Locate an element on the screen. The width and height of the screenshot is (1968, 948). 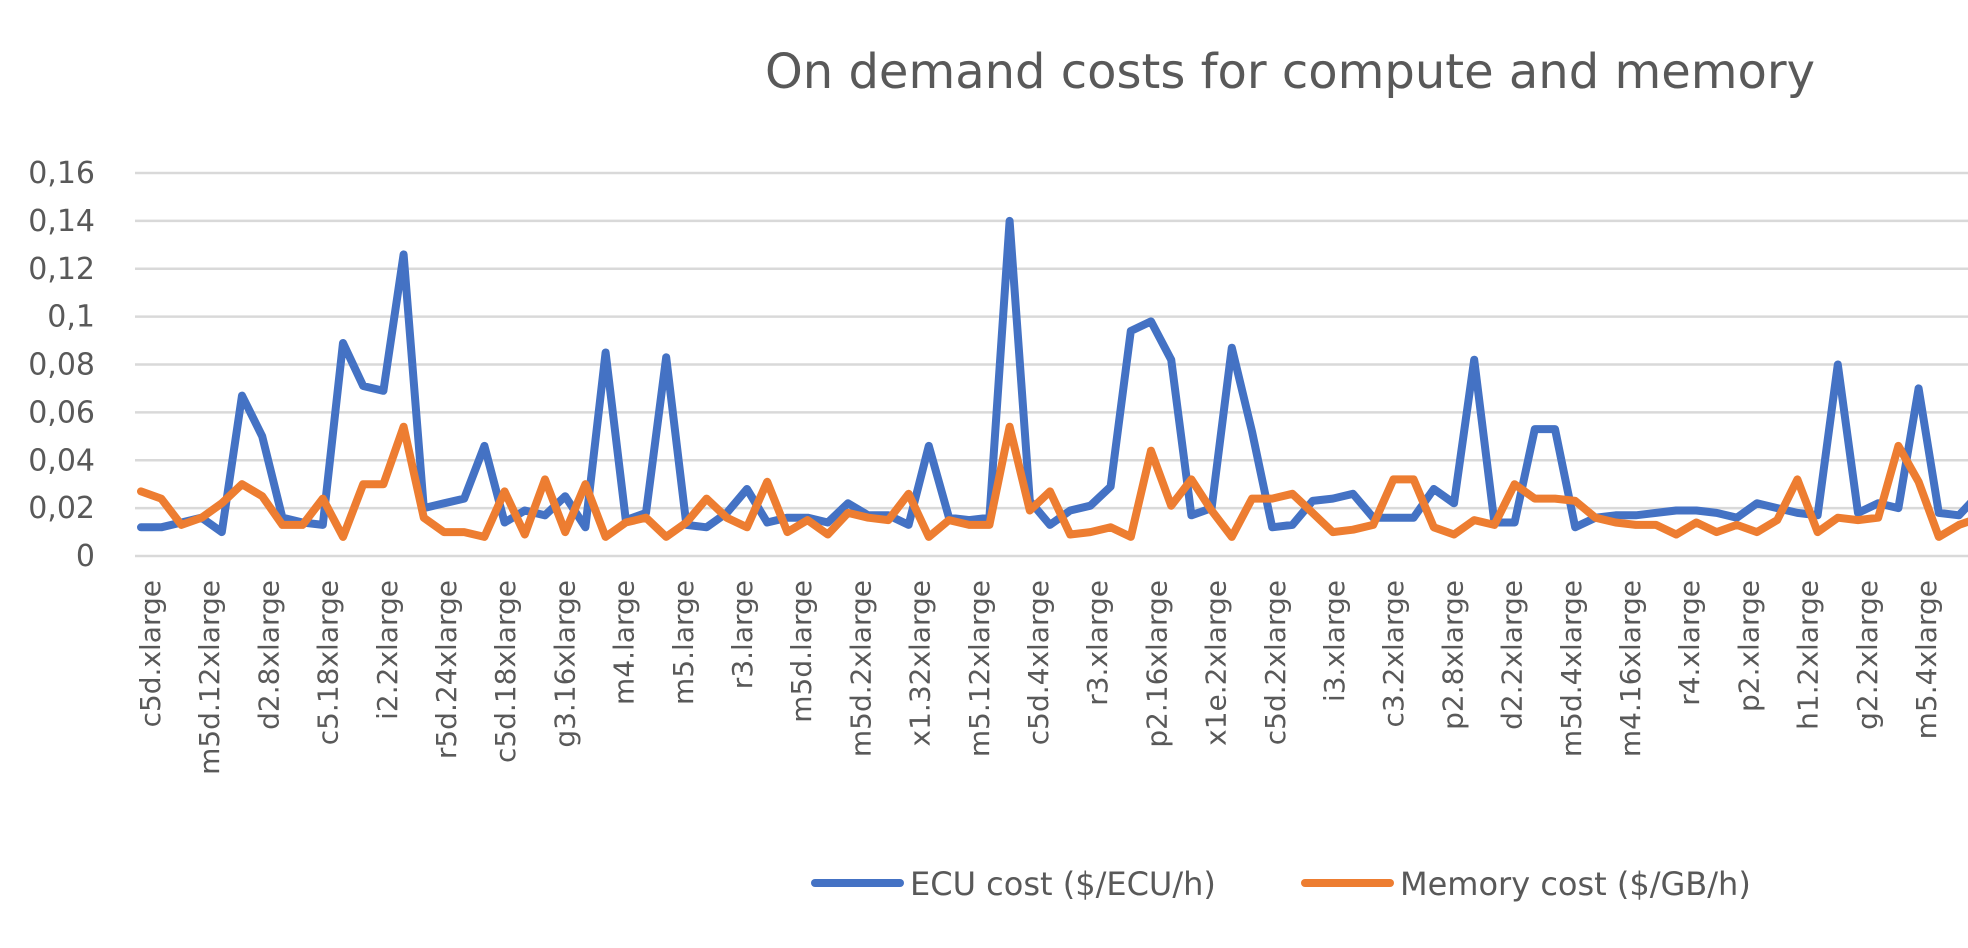
x-tick-label: m4.16xlarge is located at coordinates (1630, 668).